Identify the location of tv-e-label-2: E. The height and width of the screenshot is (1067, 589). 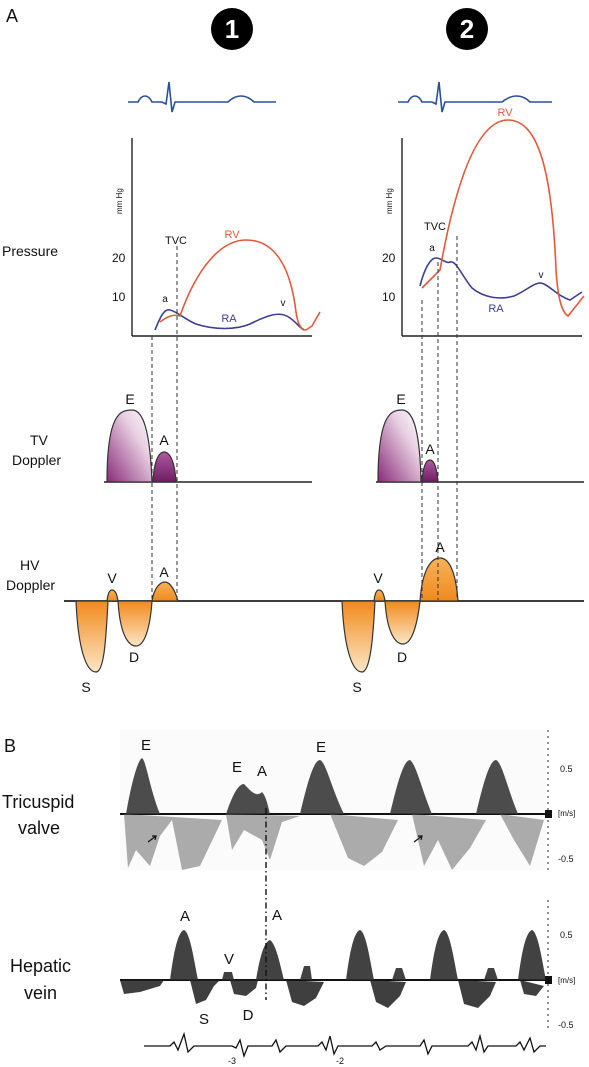
(400, 399).